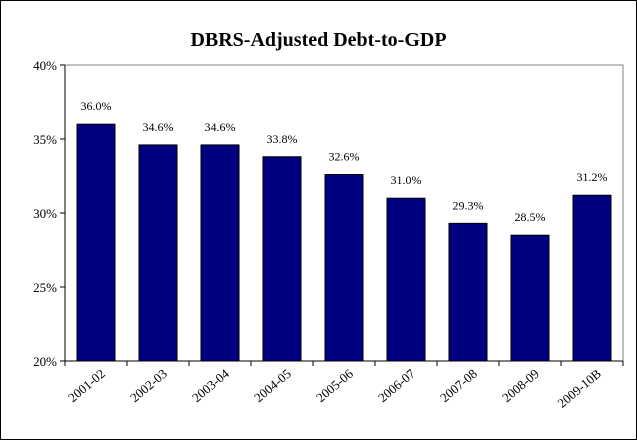  What do you see at coordinates (210, 385) in the screenshot?
I see `category-label: 2003-04` at bounding box center [210, 385].